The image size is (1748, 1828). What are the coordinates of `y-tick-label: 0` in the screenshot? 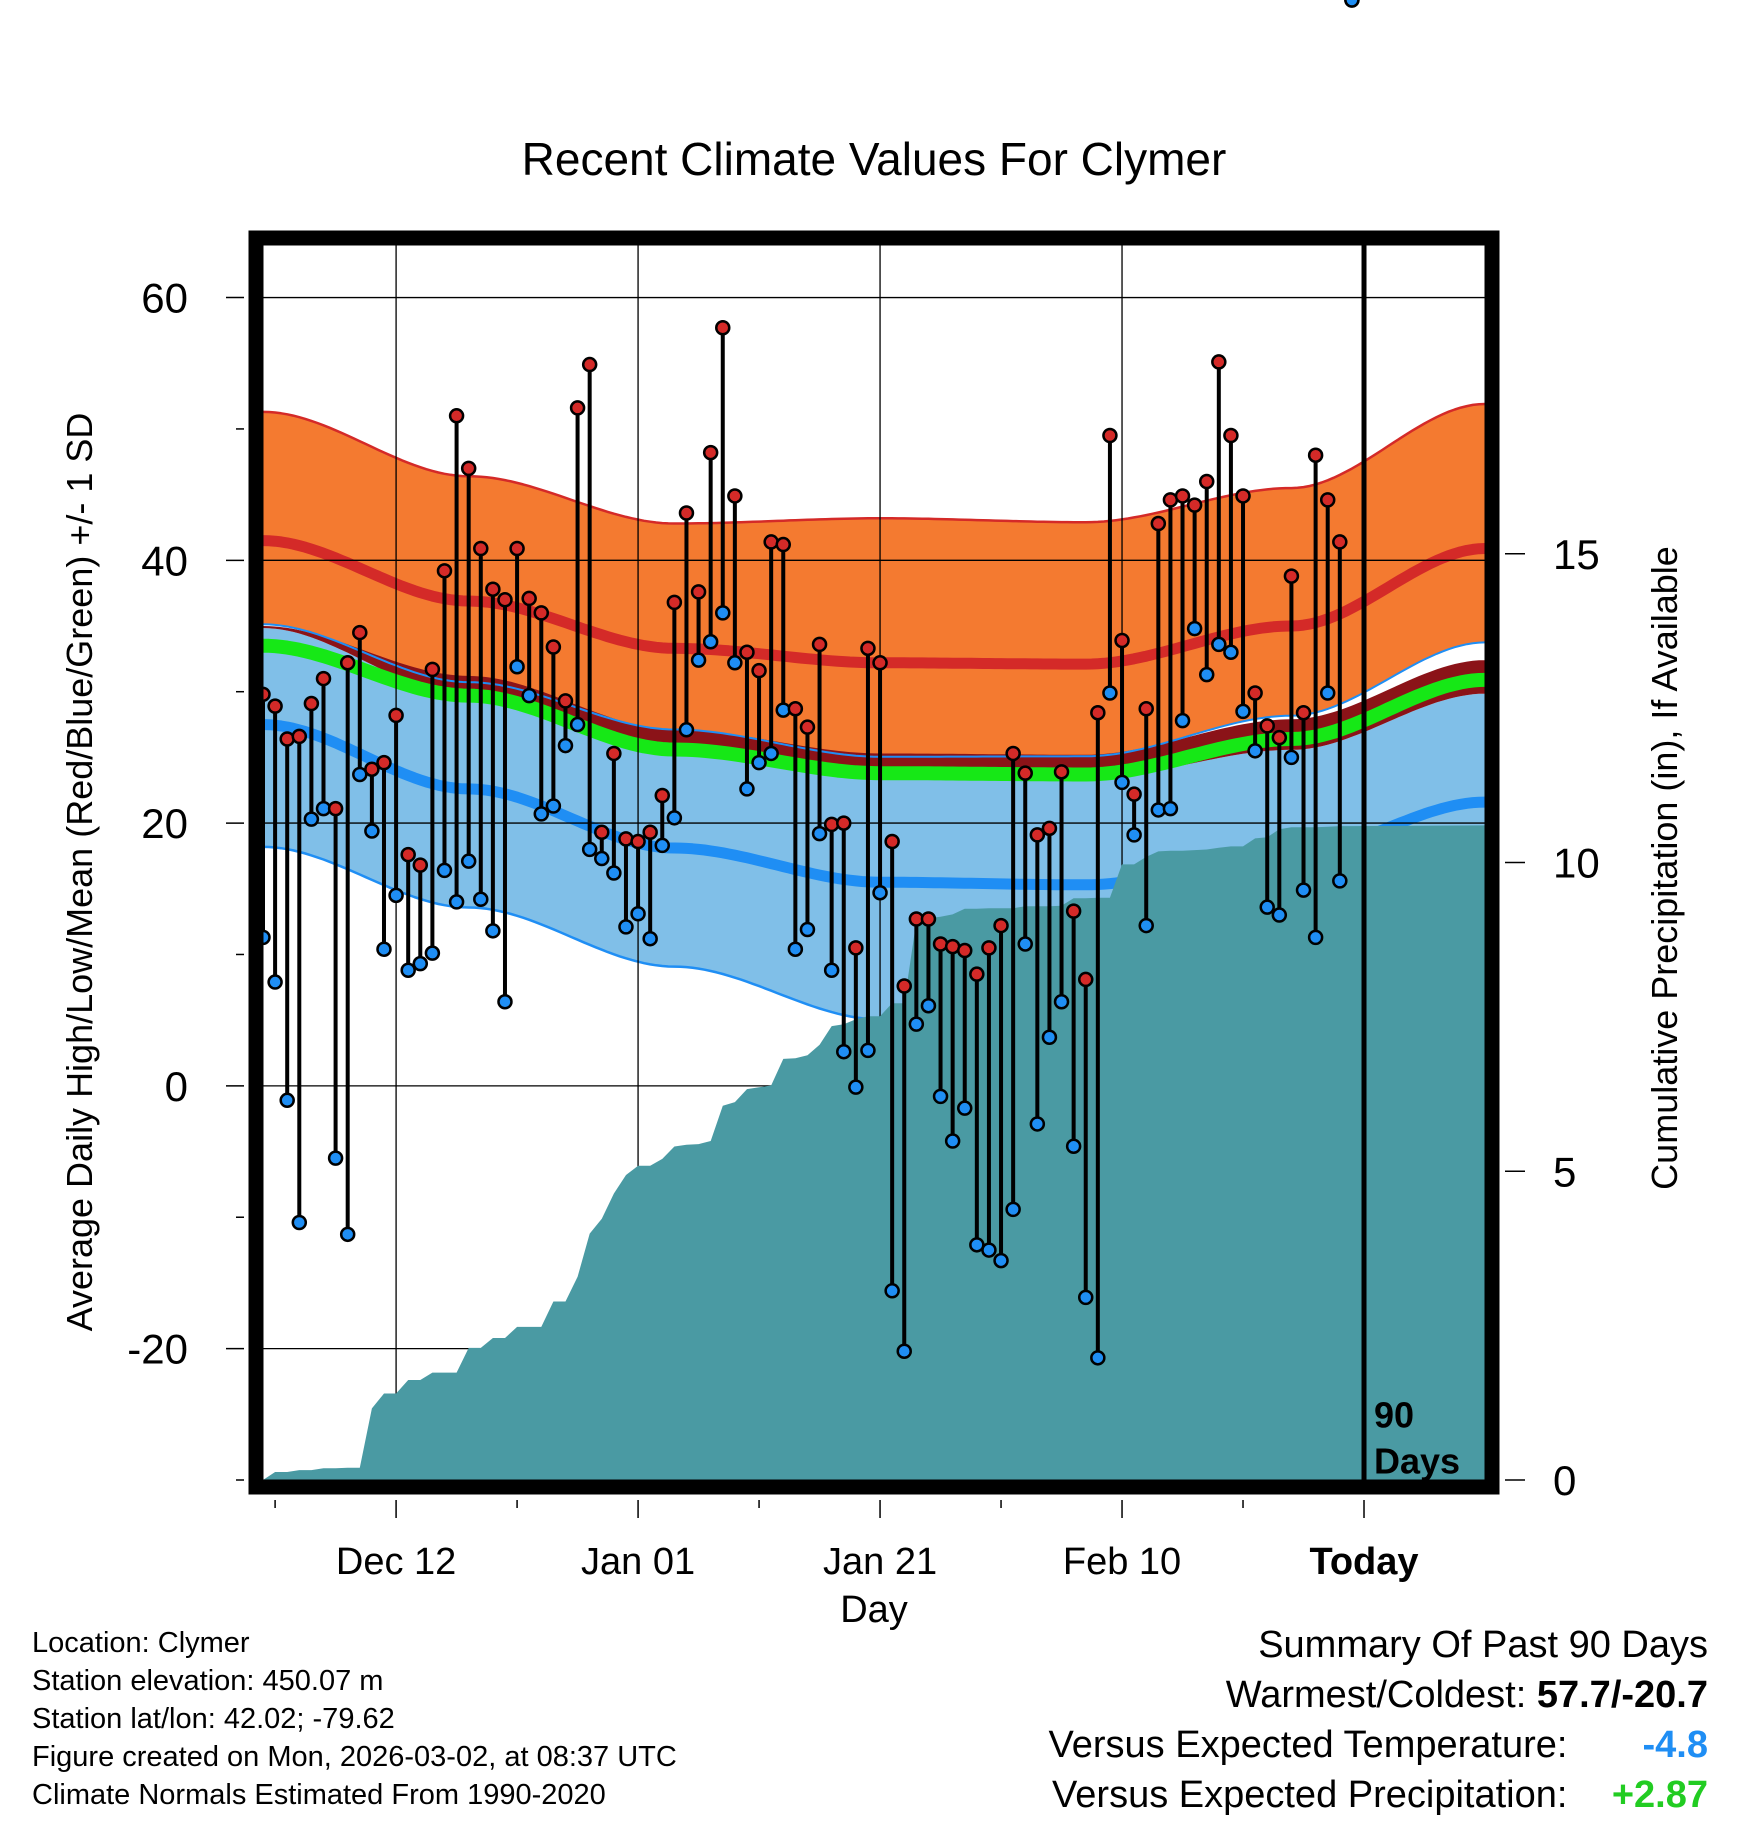 It's located at (176, 1086).